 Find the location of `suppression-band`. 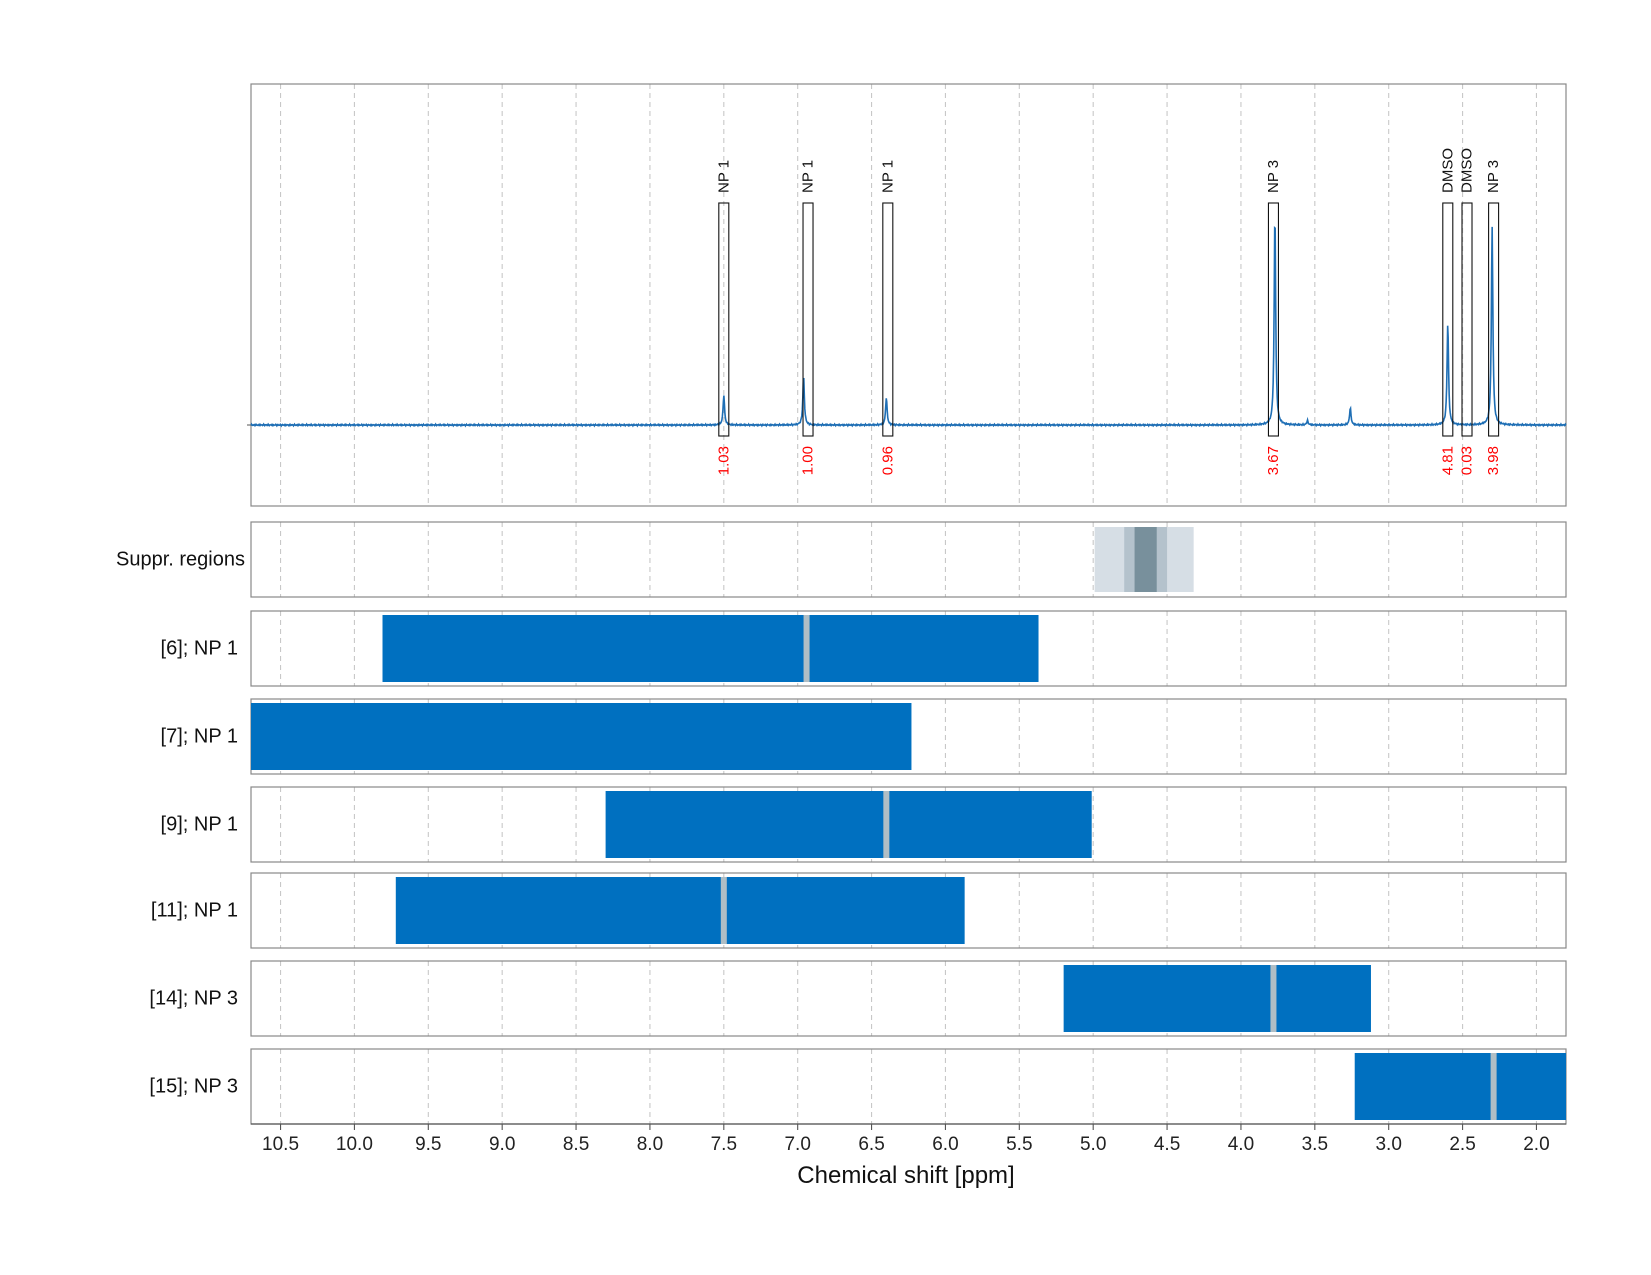

suppression-band is located at coordinates (1145, 559).